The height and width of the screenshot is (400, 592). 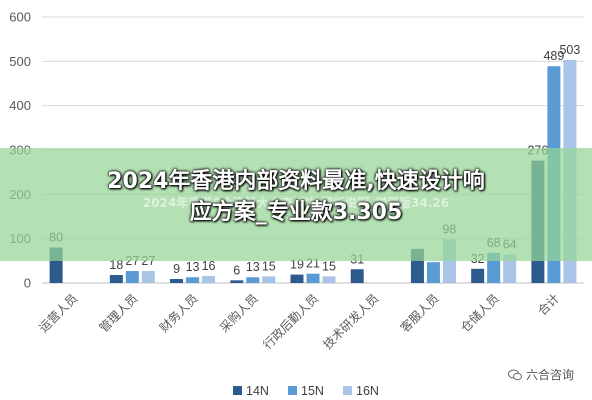 What do you see at coordinates (514, 374) in the screenshot?
I see `wechat-icon` at bounding box center [514, 374].